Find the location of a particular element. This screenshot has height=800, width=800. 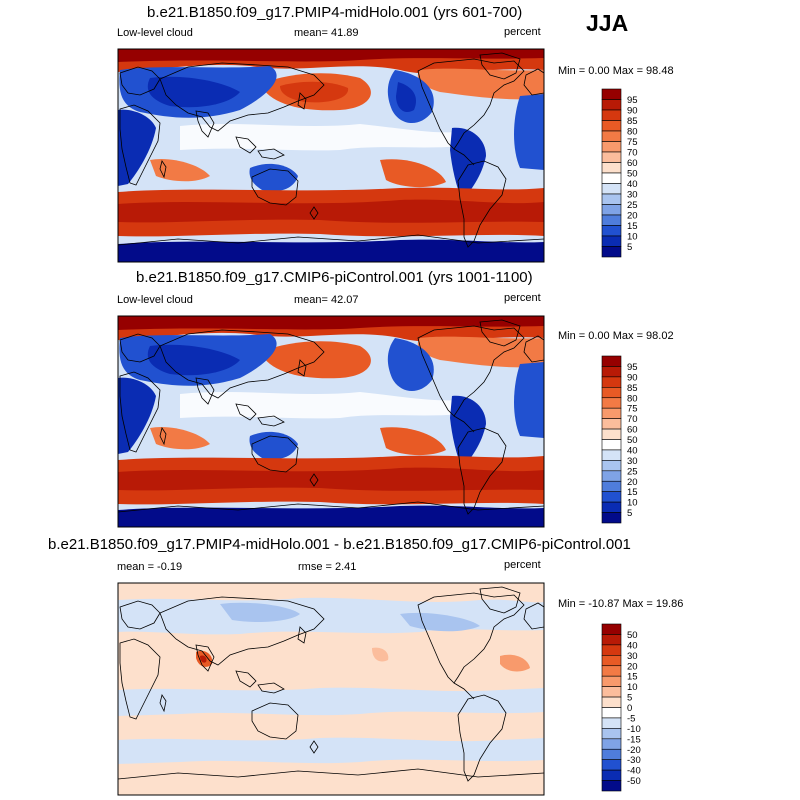

panel3-map is located at coordinates (331, 689).